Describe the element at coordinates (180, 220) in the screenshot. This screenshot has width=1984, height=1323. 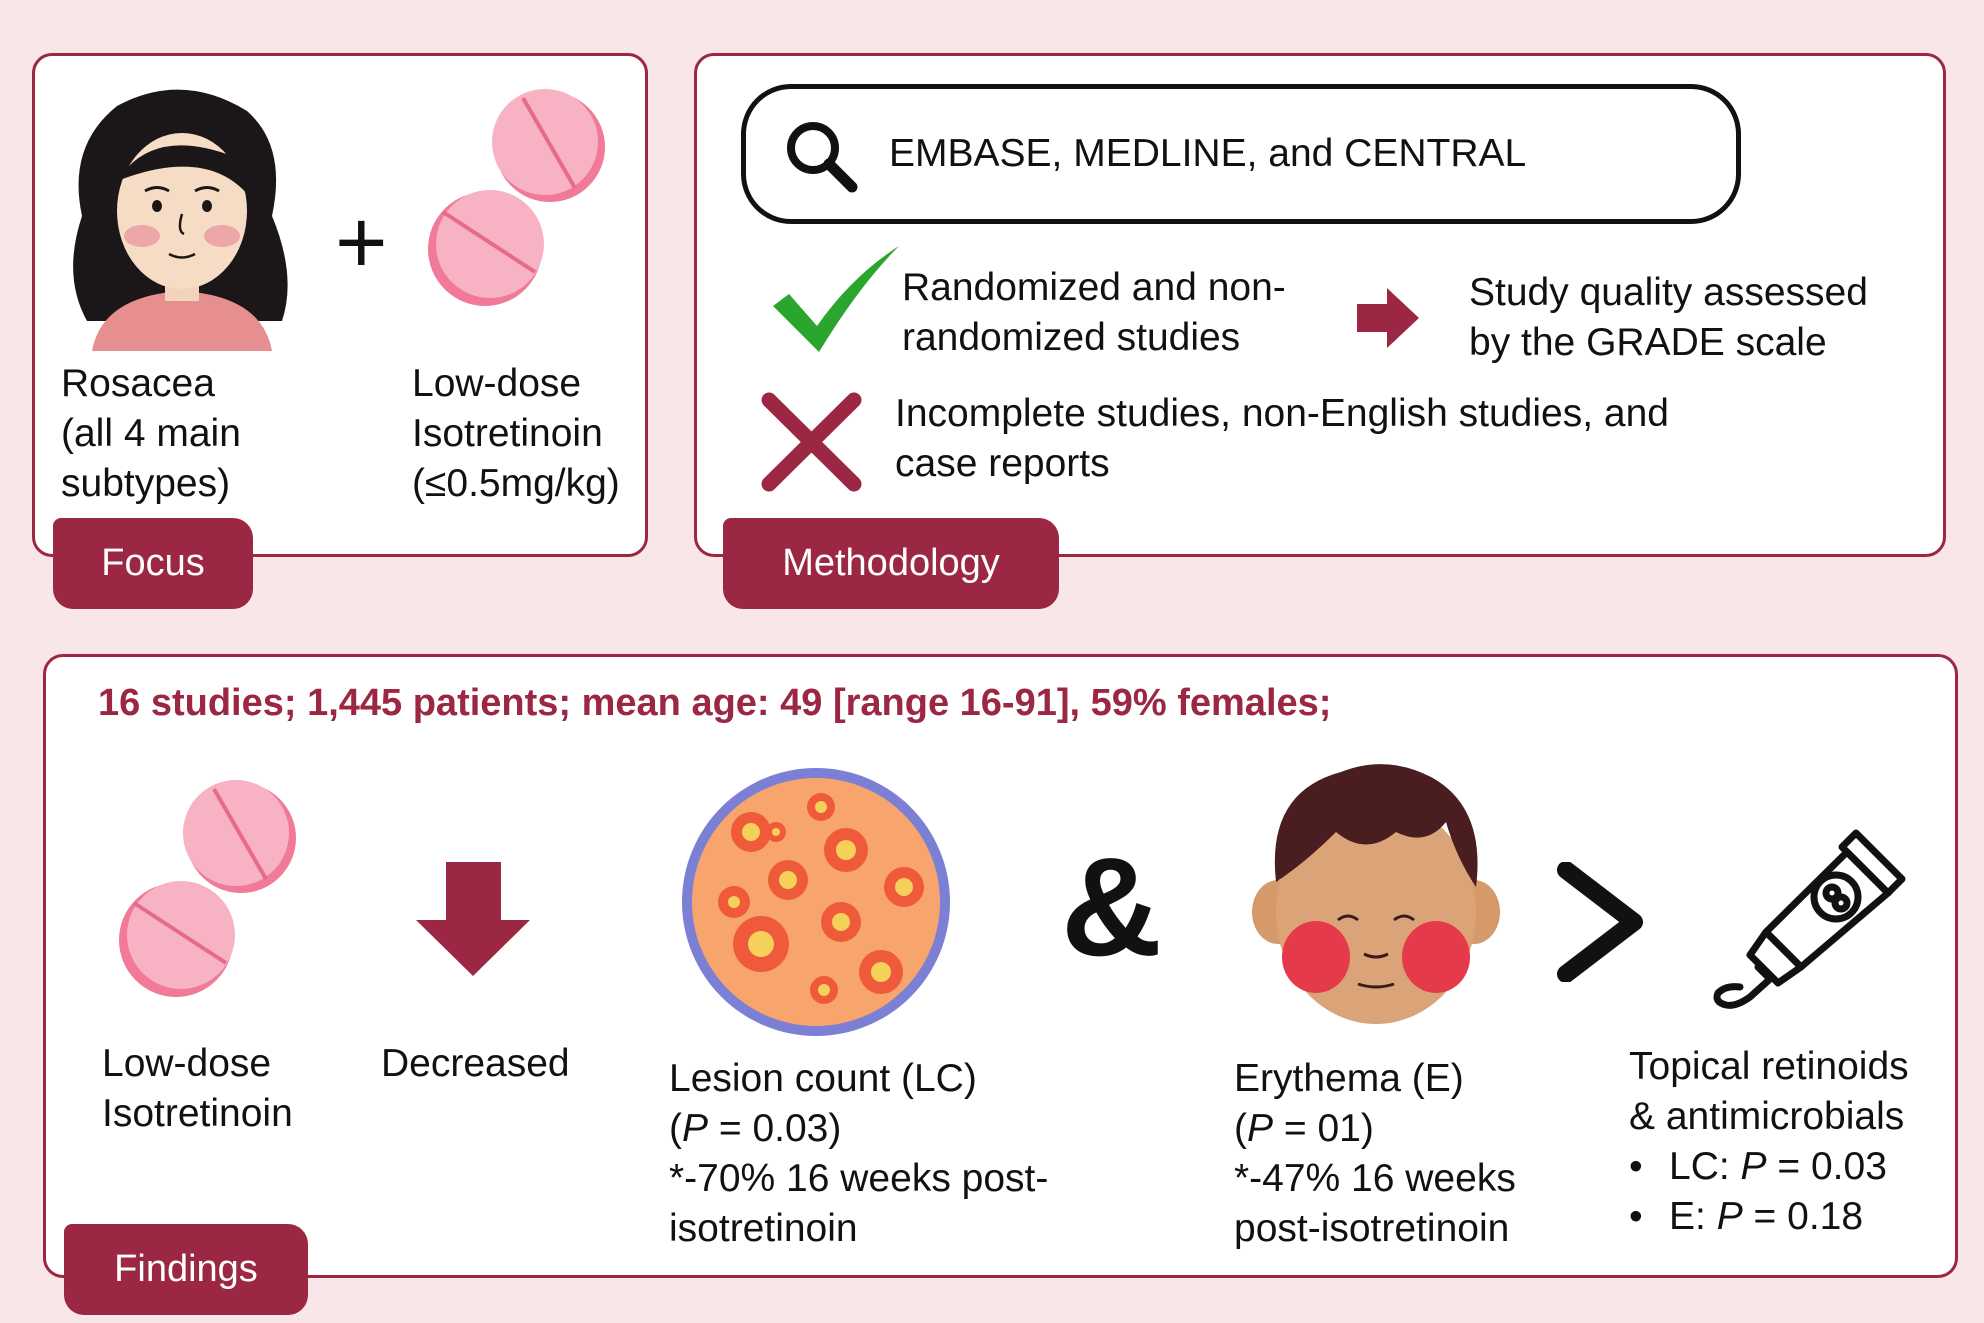
I see `woman-face-icon` at that location.